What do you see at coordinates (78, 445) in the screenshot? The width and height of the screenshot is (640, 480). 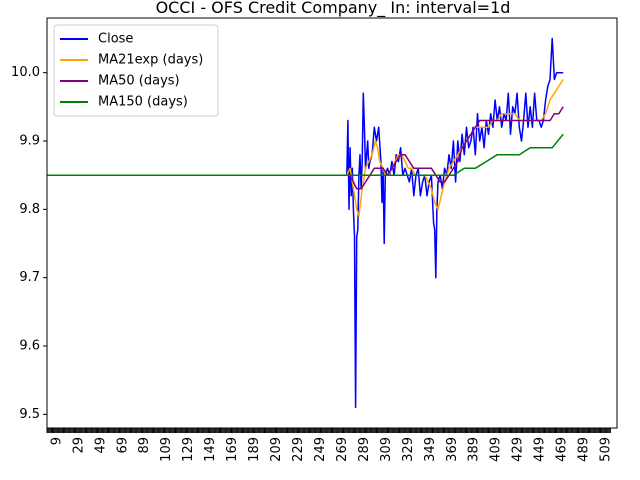 I see `x-tick-label: 29` at bounding box center [78, 445].